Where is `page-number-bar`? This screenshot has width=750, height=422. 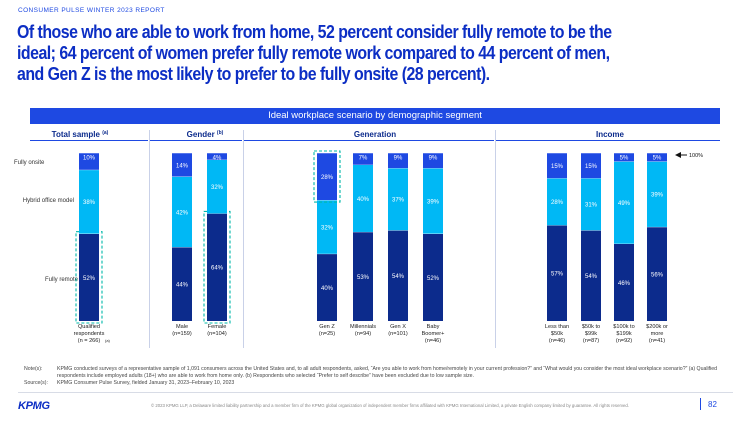 page-number-bar is located at coordinates (700, 404).